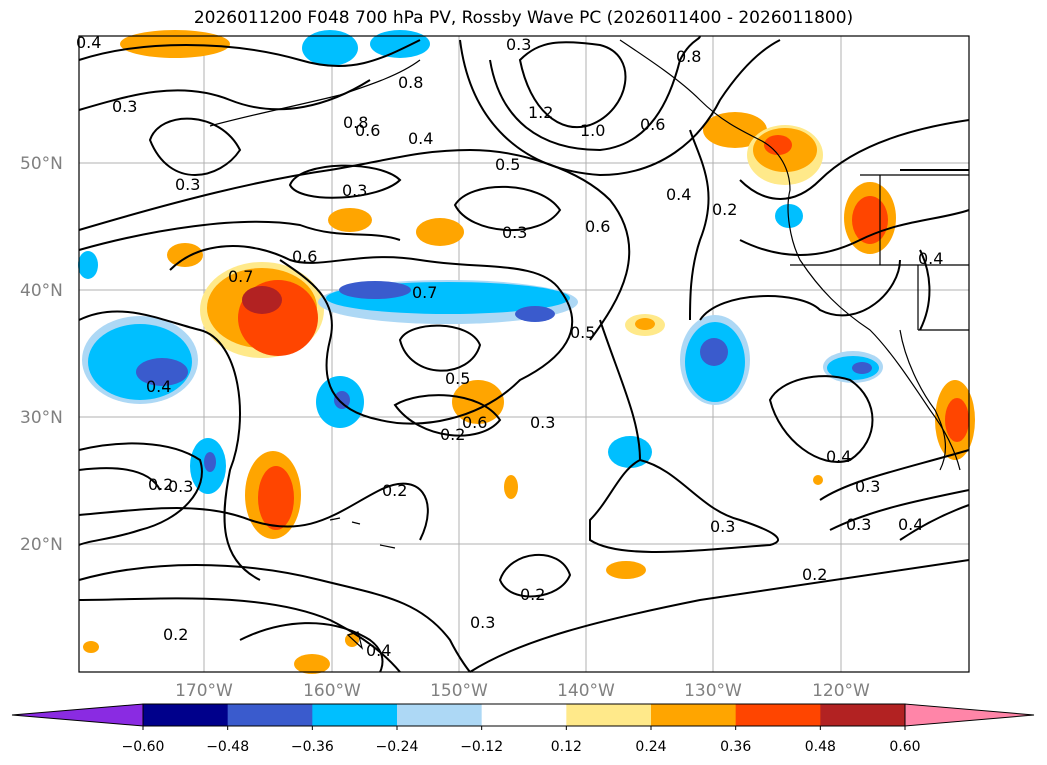 This screenshot has width=1047, height=765. What do you see at coordinates (143, 747) in the screenshot?
I see `colorbar-tick-label: −0.60` at bounding box center [143, 747].